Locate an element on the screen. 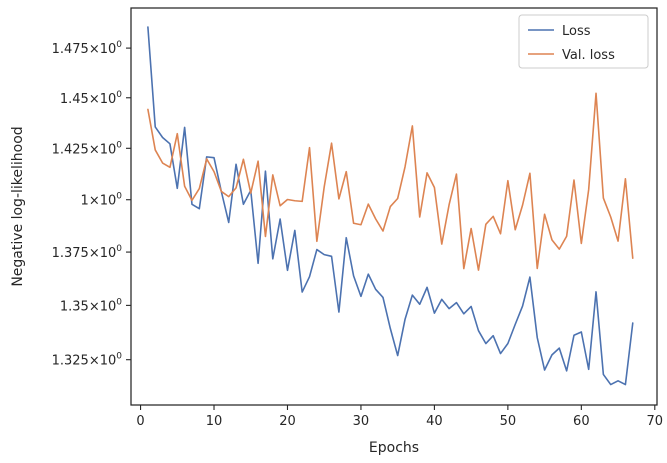 This screenshot has height=463, width=667. y-tick-label: 1.325×100 is located at coordinates (87, 360).